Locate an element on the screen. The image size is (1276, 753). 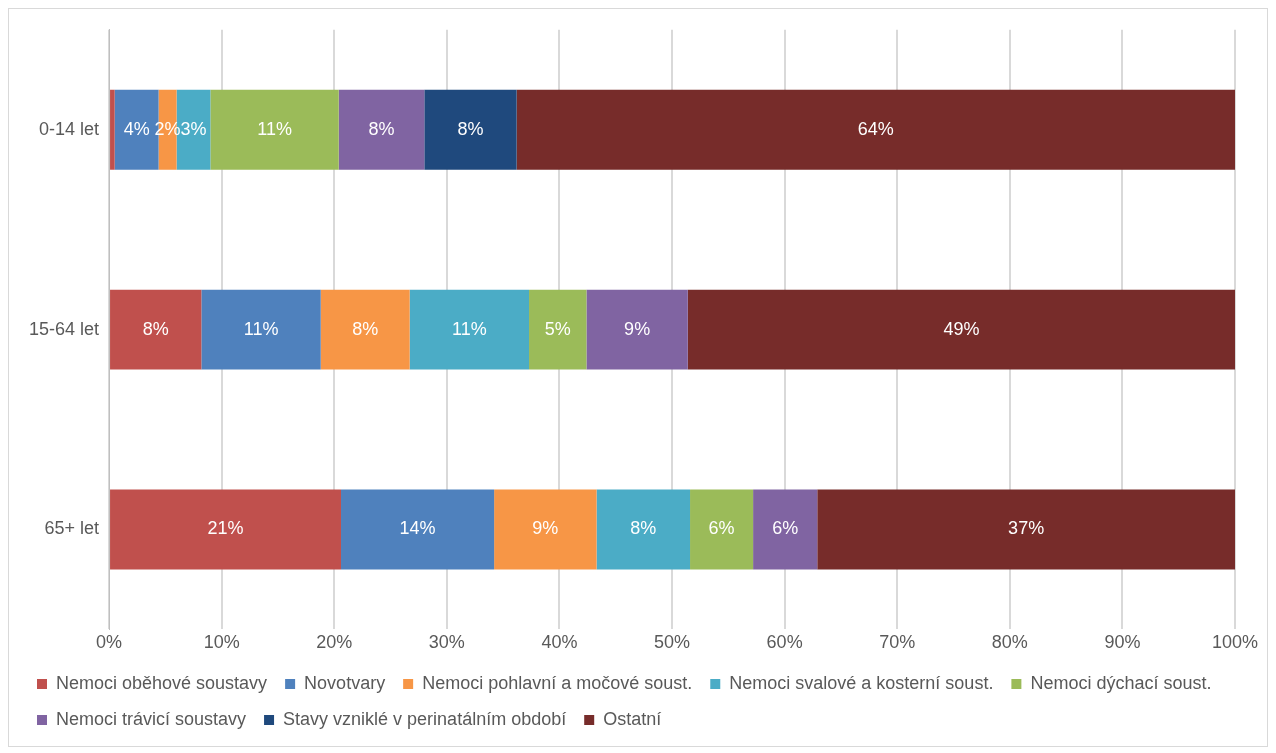
data-label: 5% is located at coordinates (557, 328).